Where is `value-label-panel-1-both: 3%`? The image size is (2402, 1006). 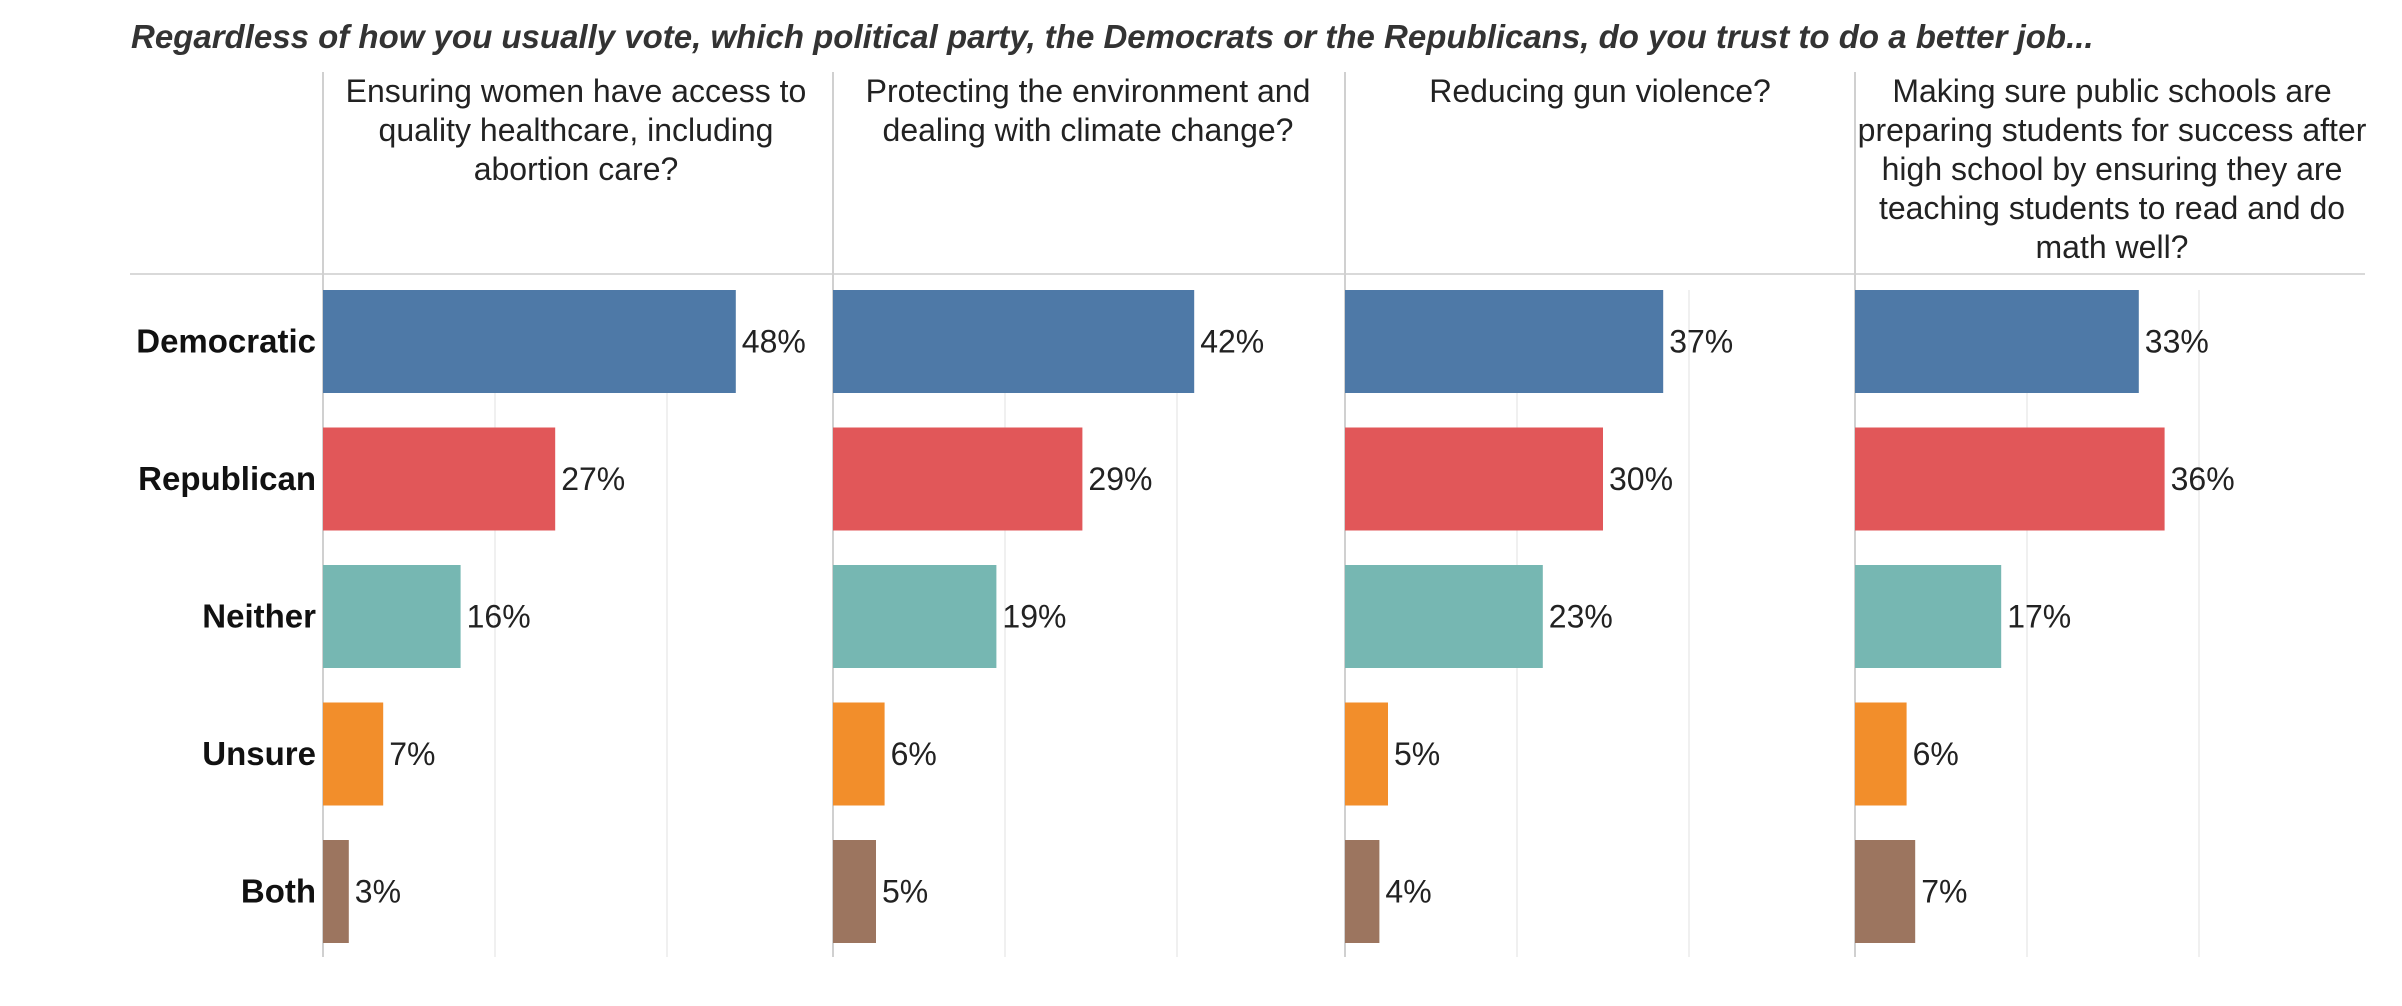 value-label-panel-1-both: 3% is located at coordinates (378, 892).